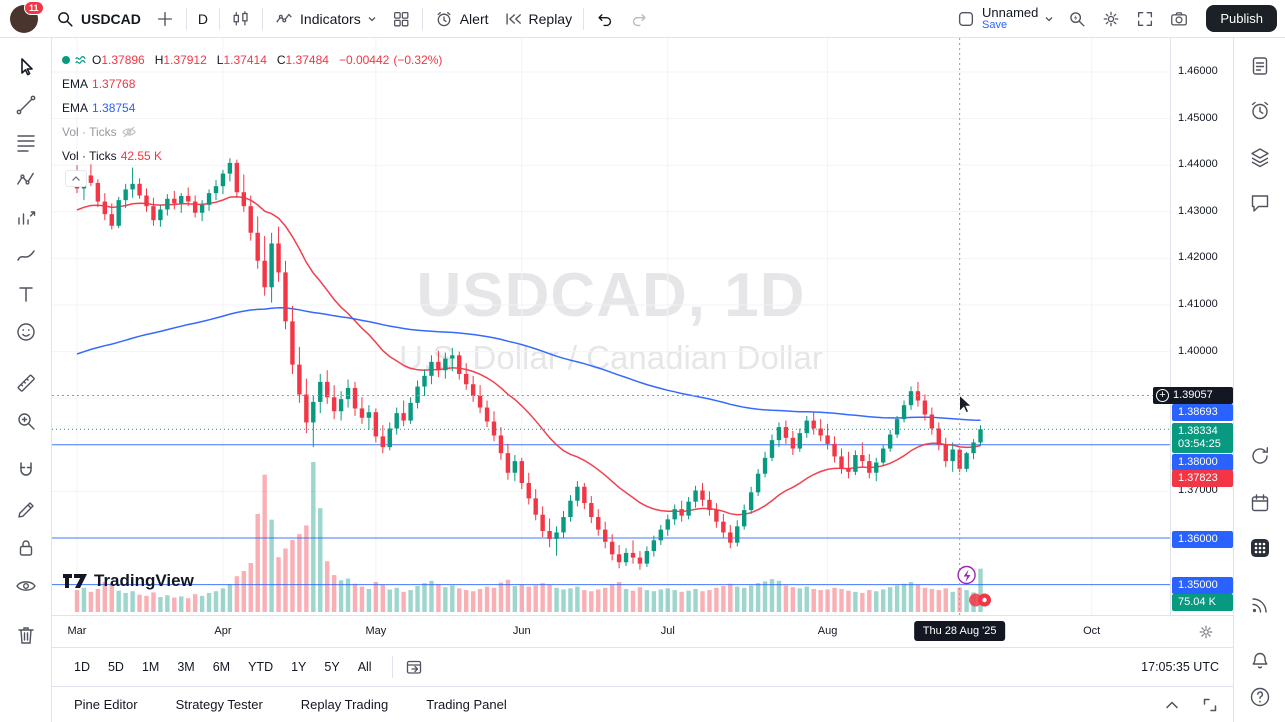 The image size is (1285, 722). What do you see at coordinates (538, 19) in the screenshot?
I see `replay-button: Replay` at bounding box center [538, 19].